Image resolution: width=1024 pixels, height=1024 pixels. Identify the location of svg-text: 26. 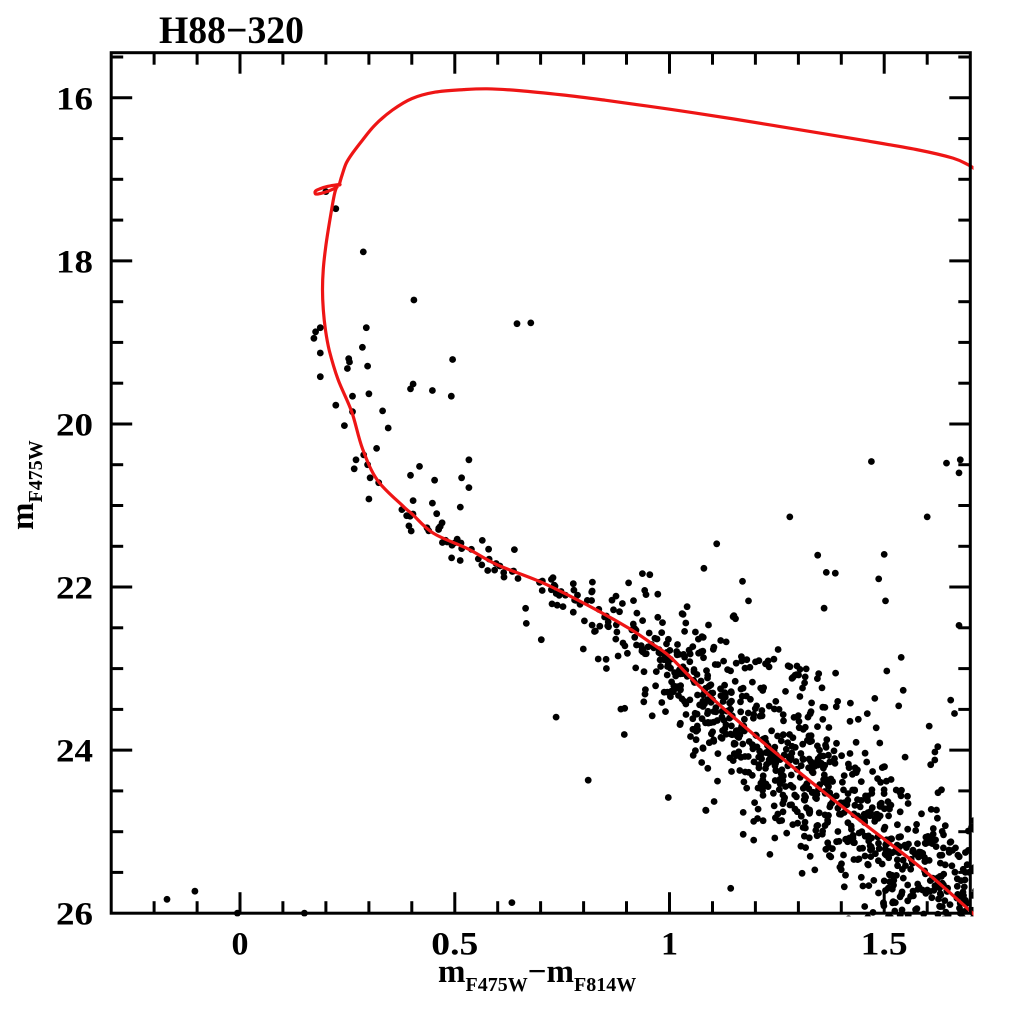
(74, 915).